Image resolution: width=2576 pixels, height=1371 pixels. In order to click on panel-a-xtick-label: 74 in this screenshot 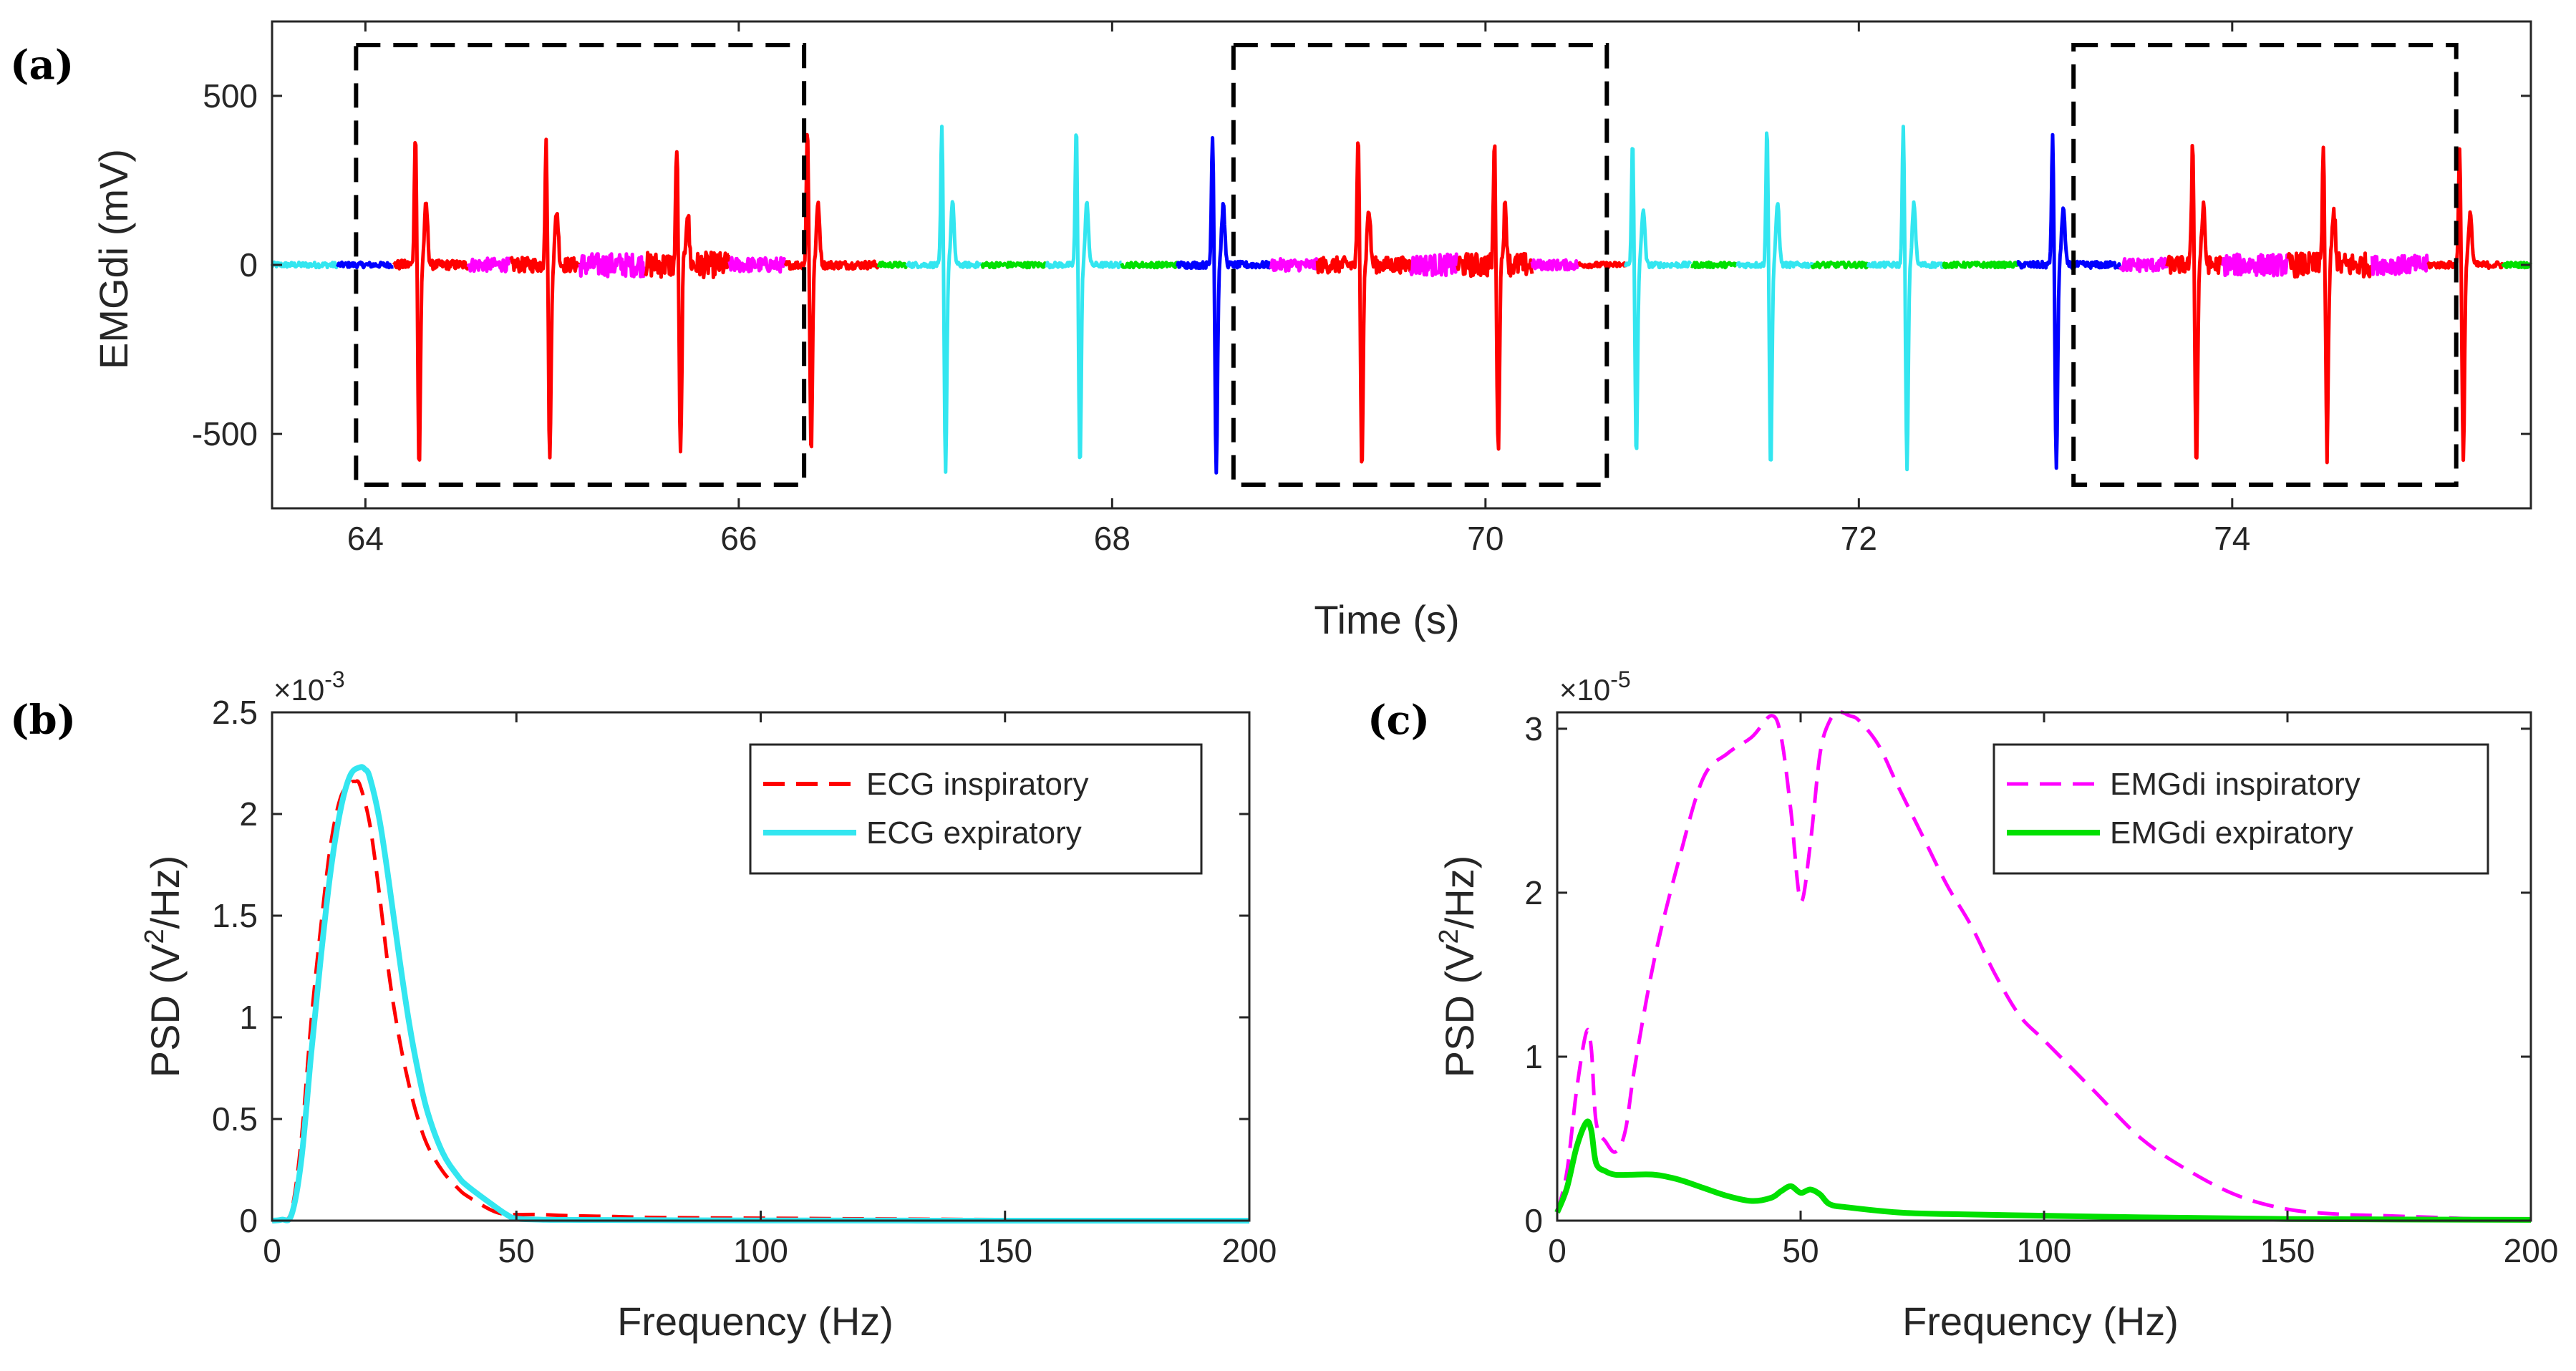, I will do `click(2232, 539)`.